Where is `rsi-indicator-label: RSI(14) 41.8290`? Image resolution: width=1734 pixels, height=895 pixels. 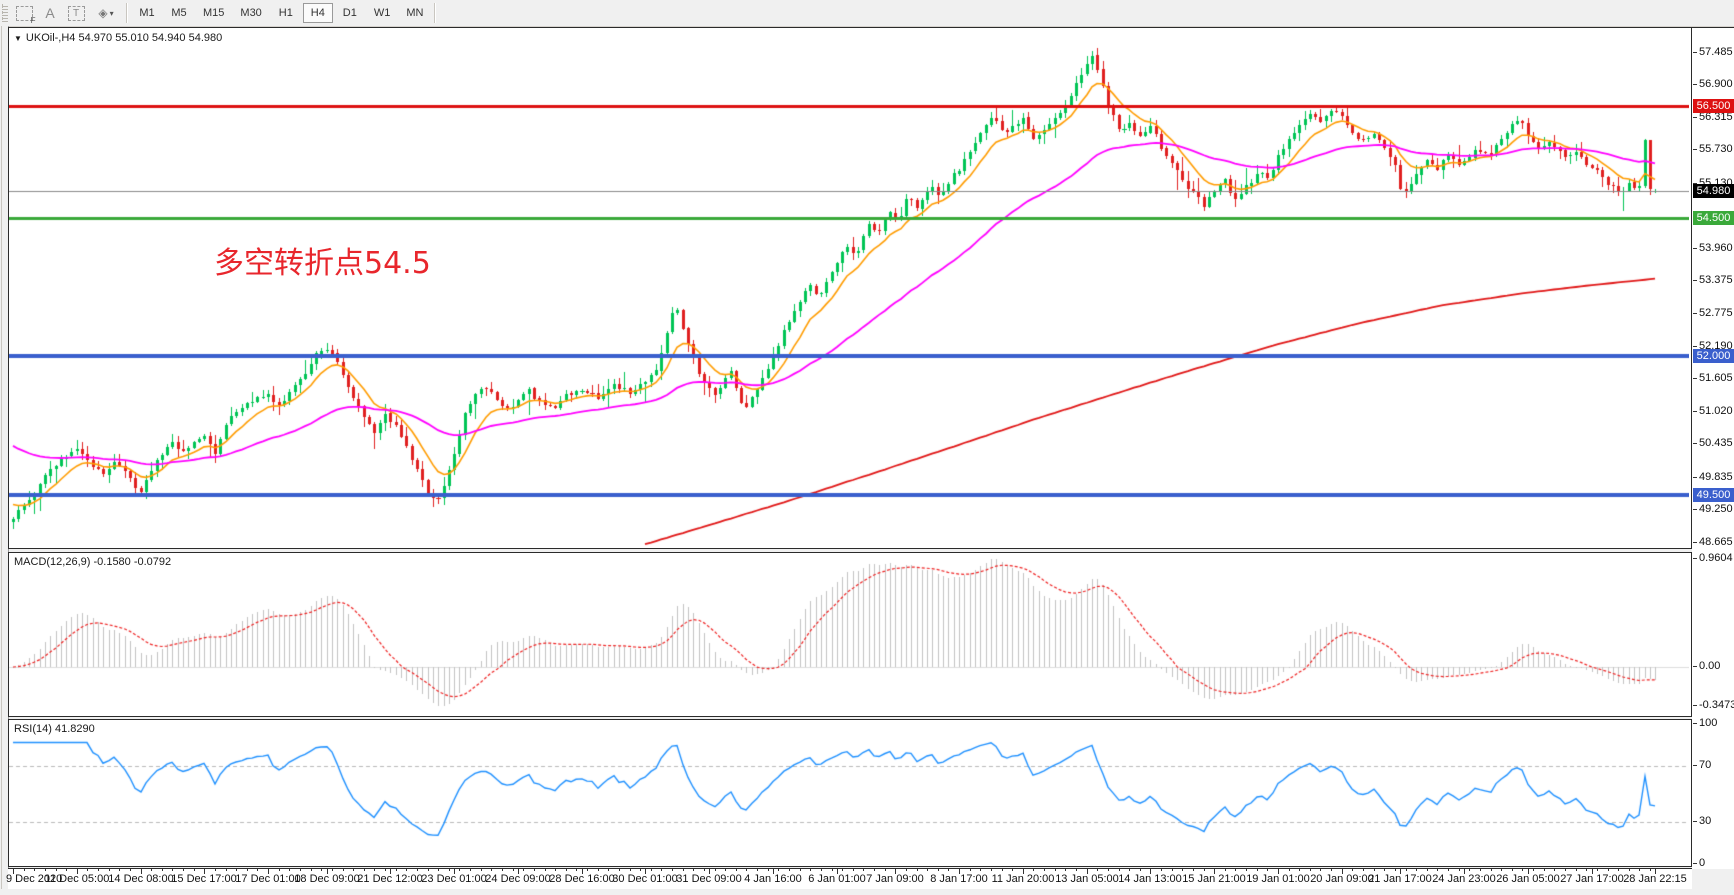
rsi-indicator-label: RSI(14) 41.8290 is located at coordinates (54, 729).